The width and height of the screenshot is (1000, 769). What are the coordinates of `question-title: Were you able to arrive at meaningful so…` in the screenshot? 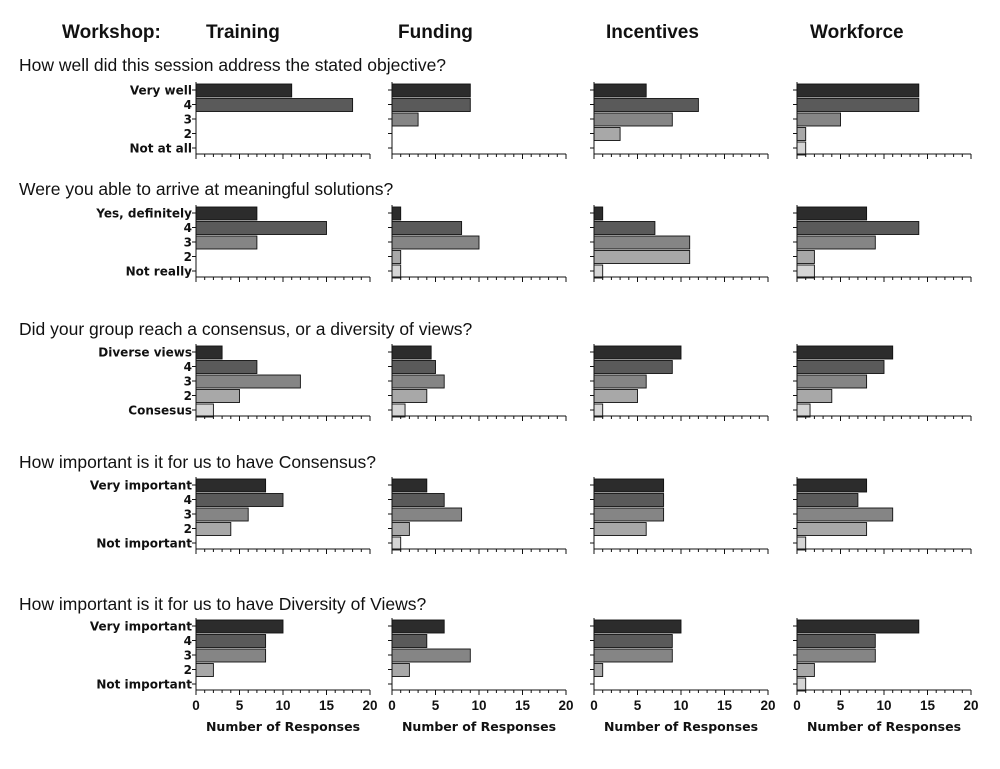 It's located at (206, 189).